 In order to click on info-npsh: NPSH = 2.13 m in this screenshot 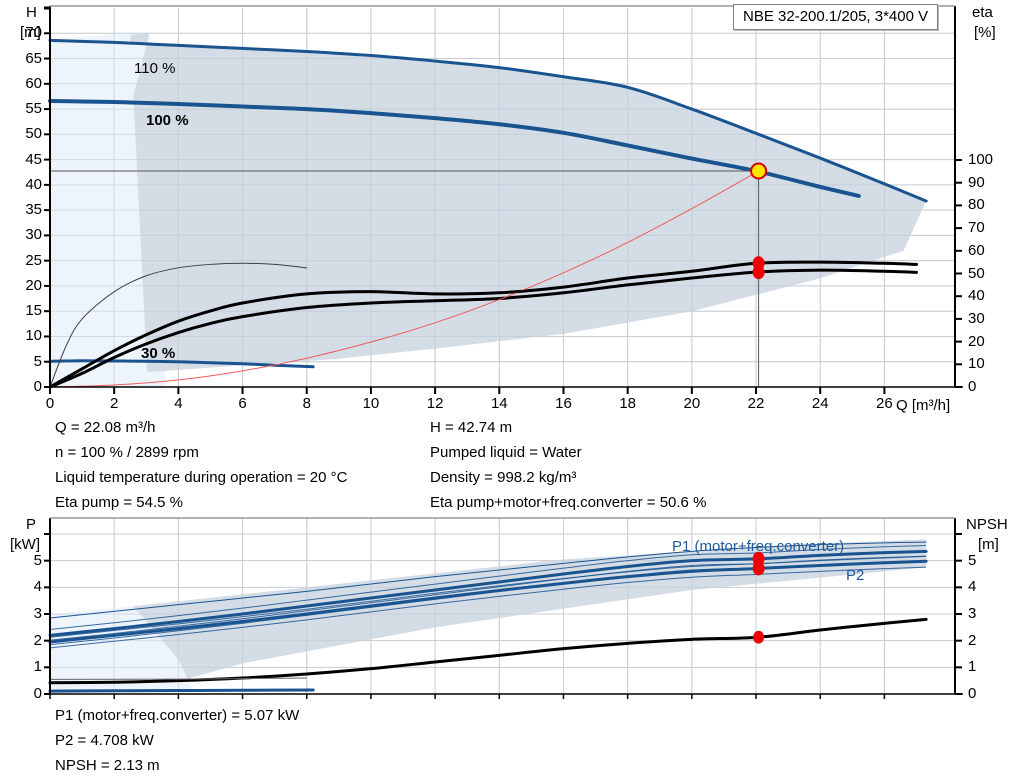, I will do `click(107, 765)`.